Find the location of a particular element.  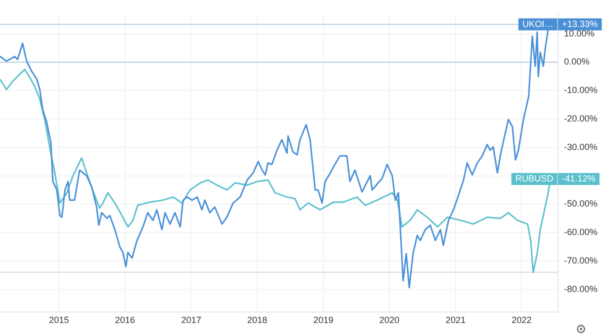

y-tick-label: -50.00% is located at coordinates (581, 203).